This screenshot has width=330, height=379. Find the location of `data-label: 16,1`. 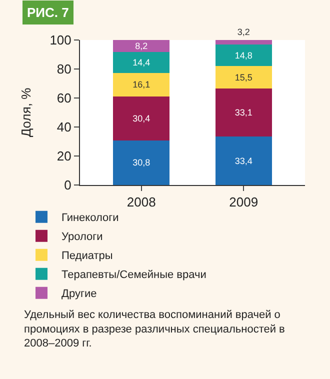

data-label: 16,1 is located at coordinates (141, 85).